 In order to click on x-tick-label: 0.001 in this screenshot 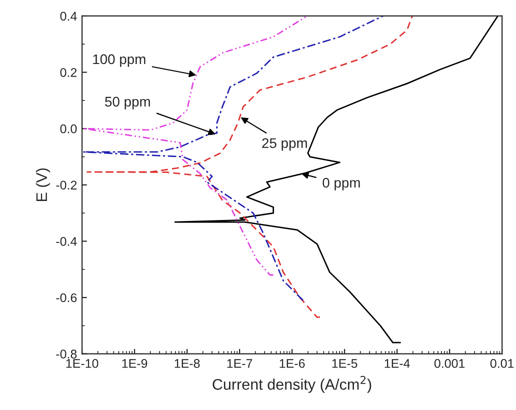, I will do `click(449, 363)`.